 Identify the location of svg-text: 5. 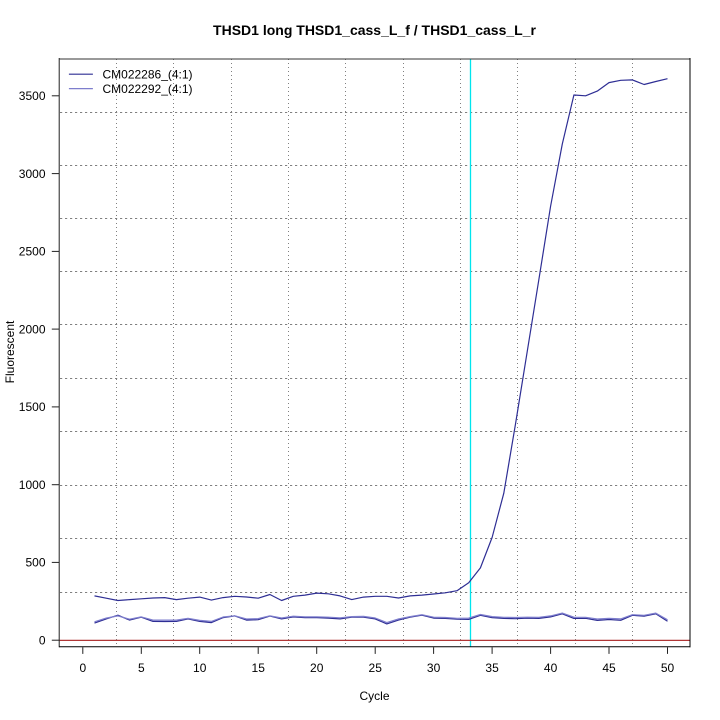
(141, 668).